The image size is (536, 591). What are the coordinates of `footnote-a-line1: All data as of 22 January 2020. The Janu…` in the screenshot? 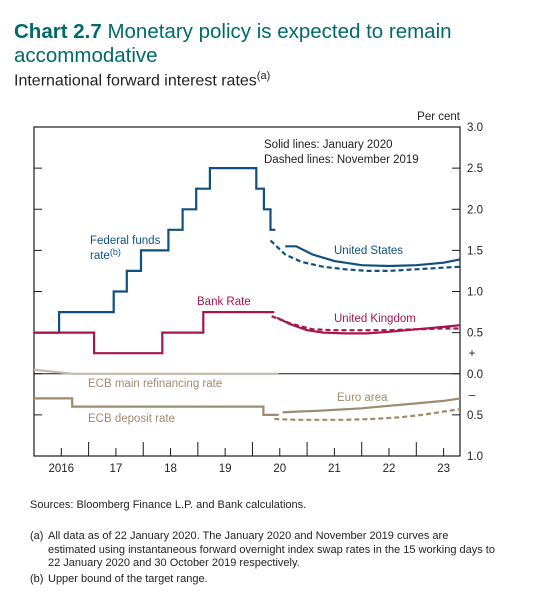 It's located at (248, 536).